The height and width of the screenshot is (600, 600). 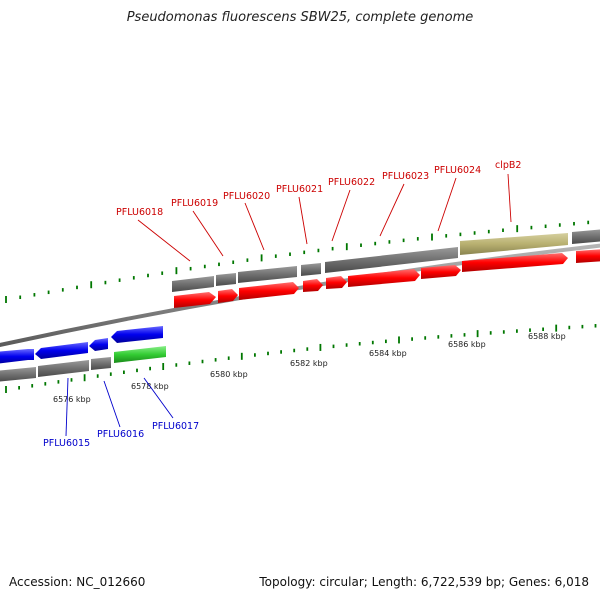 What do you see at coordinates (229, 374) in the screenshot?
I see `kbp-label: 6580 kbp` at bounding box center [229, 374].